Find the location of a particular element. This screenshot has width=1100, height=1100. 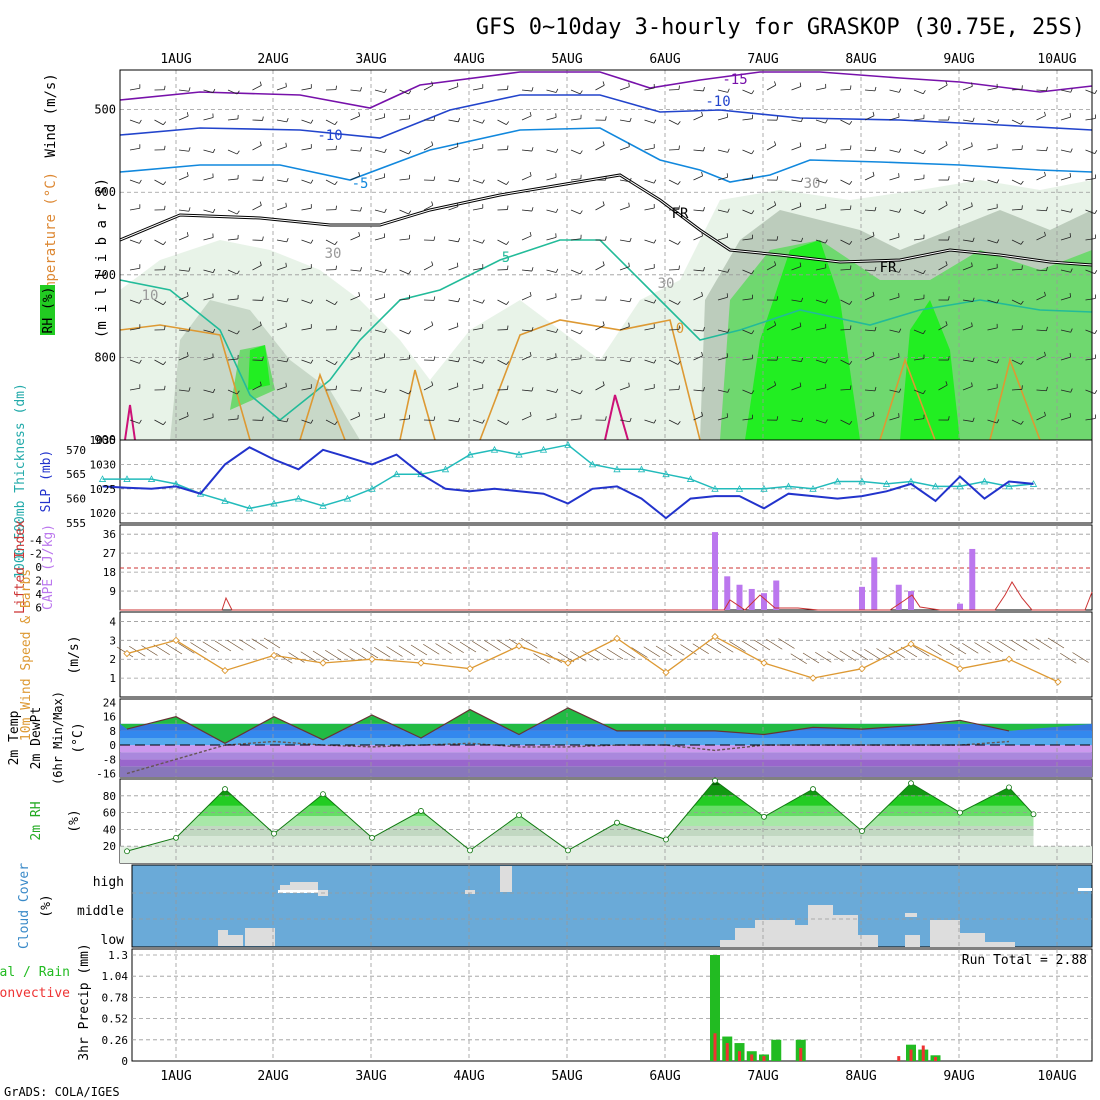

contour-label: 10 is located at coordinates (150, 296).